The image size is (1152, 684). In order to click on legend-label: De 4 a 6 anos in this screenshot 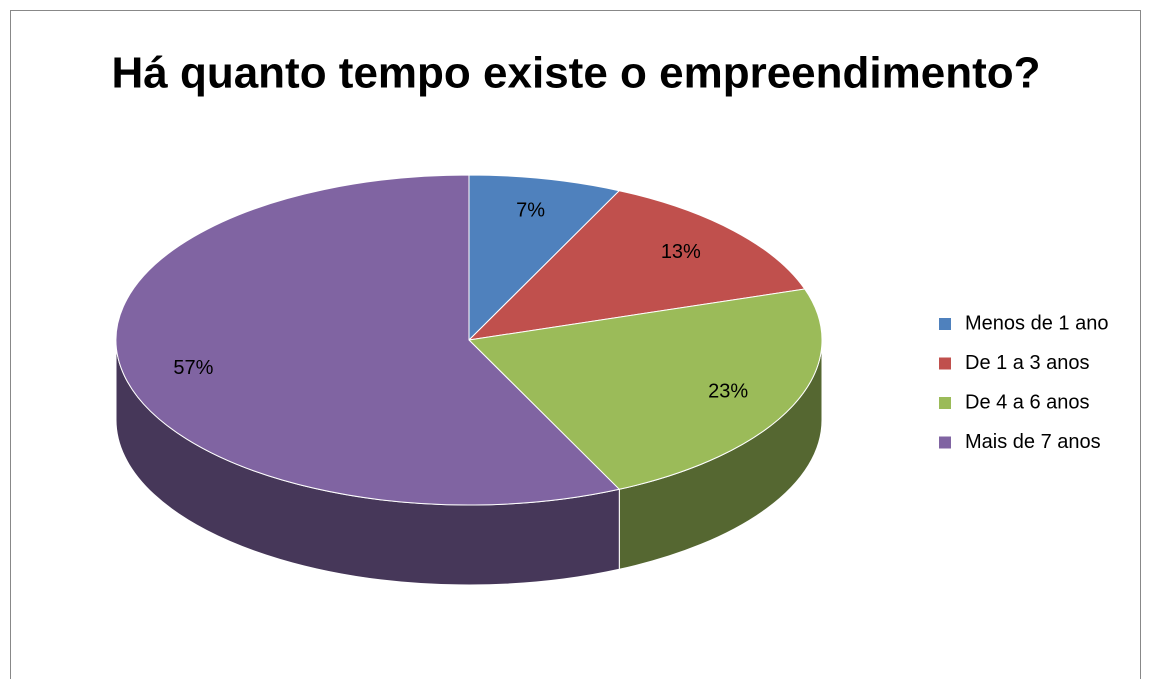, I will do `click(1027, 402)`.